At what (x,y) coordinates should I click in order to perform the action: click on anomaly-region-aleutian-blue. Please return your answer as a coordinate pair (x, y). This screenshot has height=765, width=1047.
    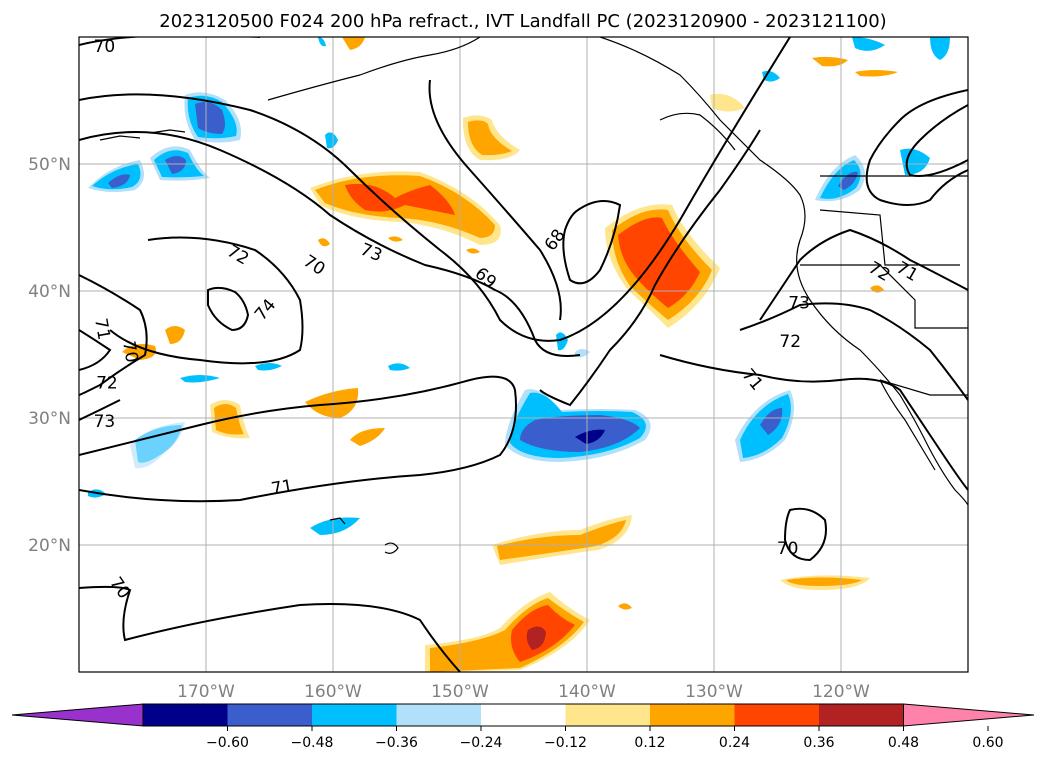
    Looking at the image, I should click on (322, 42).